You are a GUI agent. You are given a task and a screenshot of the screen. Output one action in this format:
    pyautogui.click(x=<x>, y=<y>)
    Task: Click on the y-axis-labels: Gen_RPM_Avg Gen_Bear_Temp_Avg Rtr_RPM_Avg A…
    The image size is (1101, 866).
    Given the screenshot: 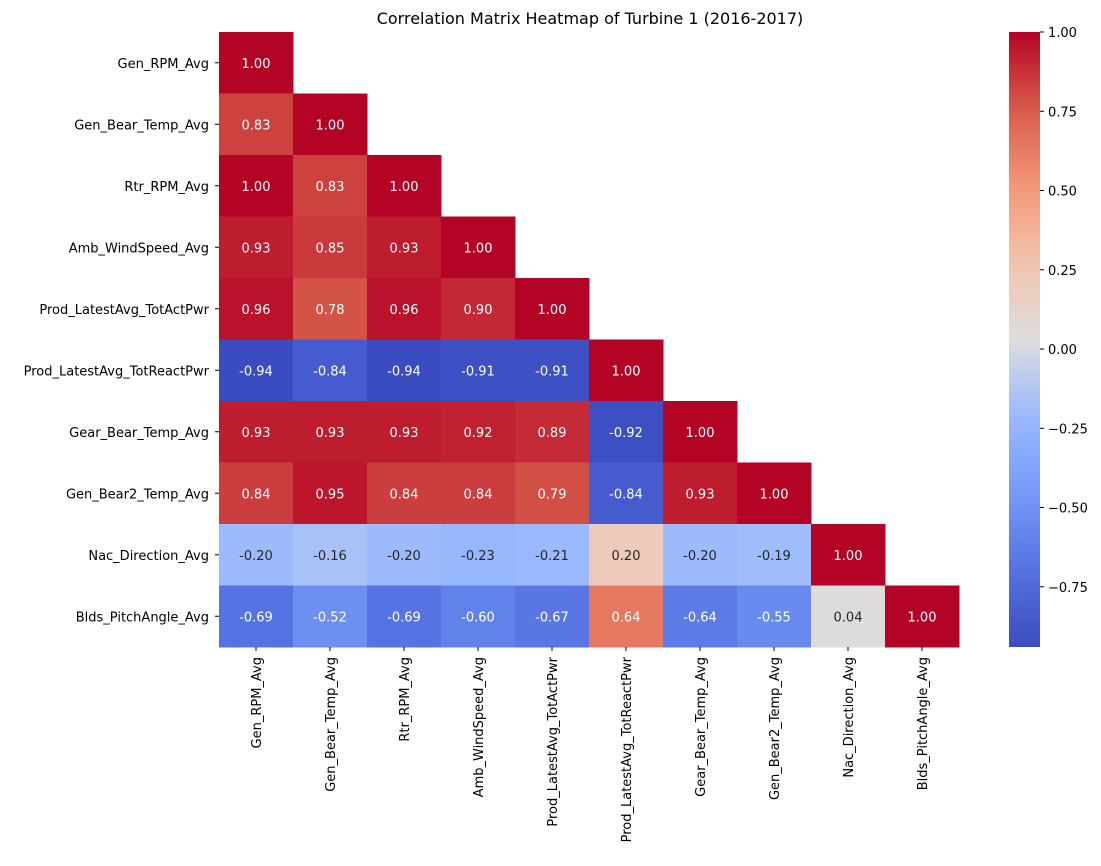 What is the action you would take?
    pyautogui.click(x=121, y=341)
    